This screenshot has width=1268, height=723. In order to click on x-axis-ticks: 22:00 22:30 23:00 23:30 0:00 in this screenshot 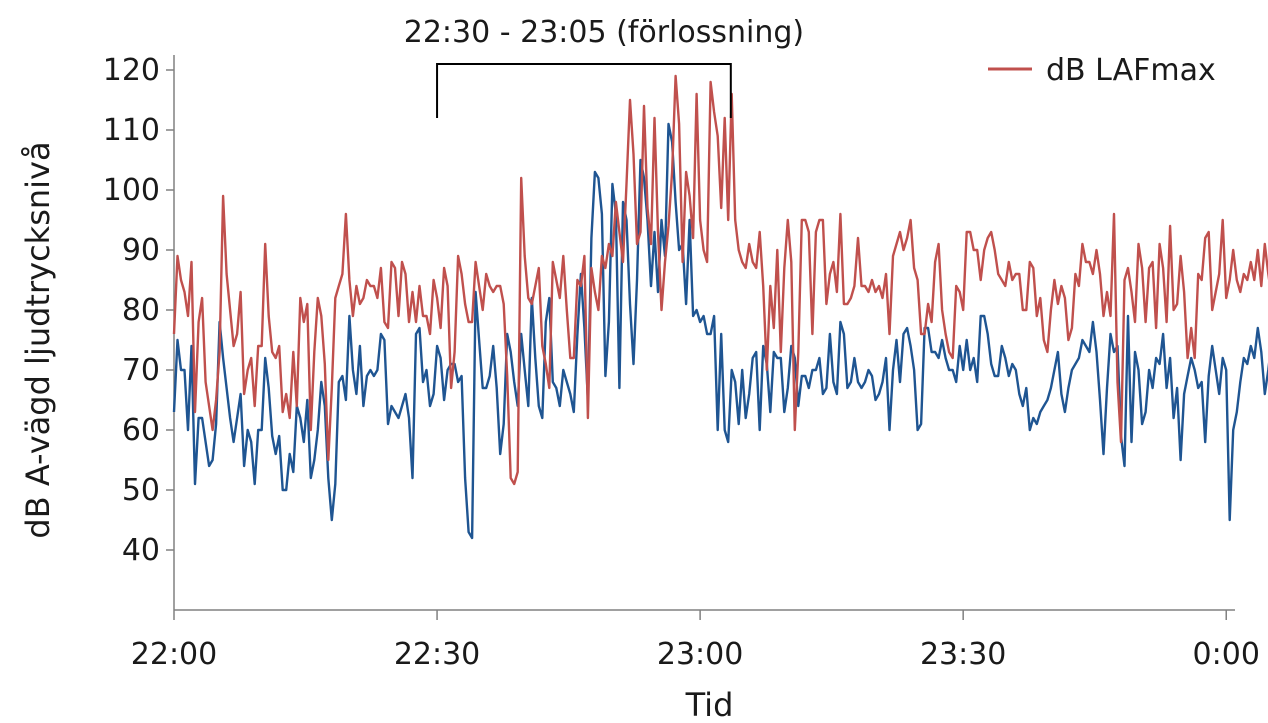, I will do `click(695, 641)`.